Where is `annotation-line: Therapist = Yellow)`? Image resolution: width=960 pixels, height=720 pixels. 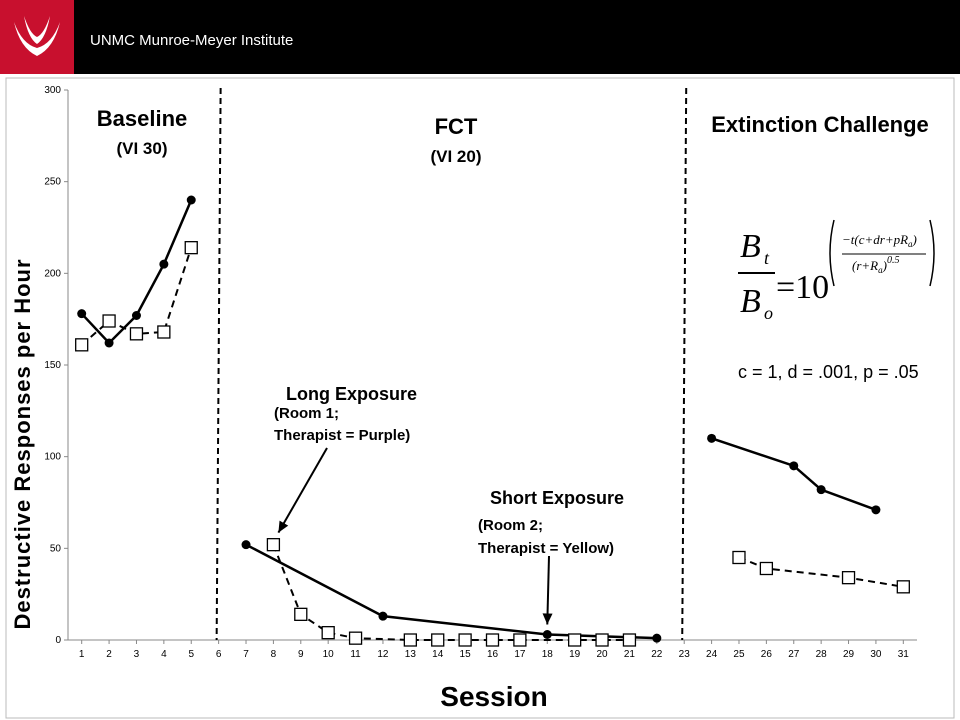 annotation-line: Therapist = Yellow) is located at coordinates (546, 548).